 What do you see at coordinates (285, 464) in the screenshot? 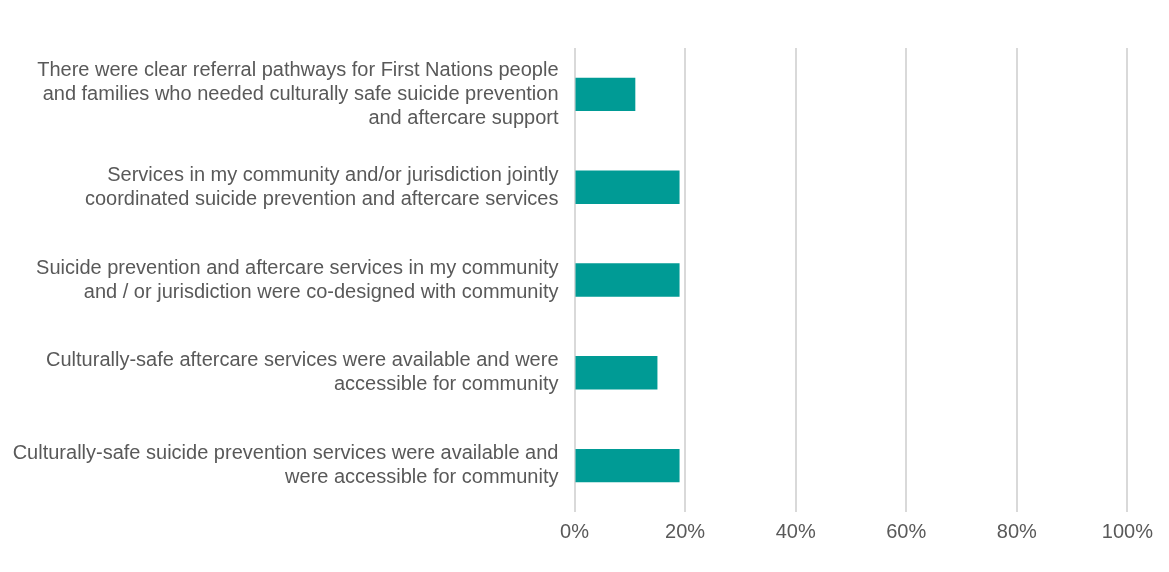
I see `y-tick-label: Culturally-safe suicide prevention services were available and were accessible for community` at bounding box center [285, 464].